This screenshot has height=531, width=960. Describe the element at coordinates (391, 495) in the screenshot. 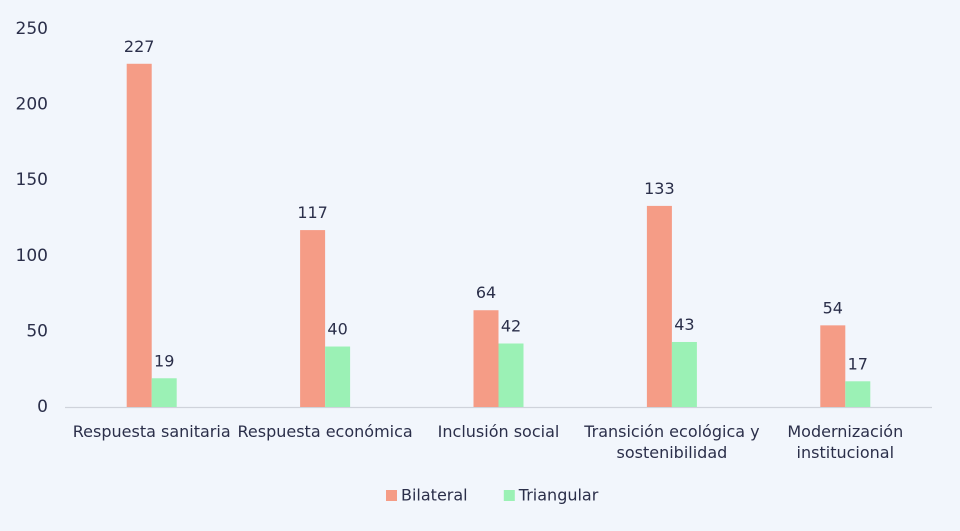

I see `legend-swatch-bilateral` at that location.